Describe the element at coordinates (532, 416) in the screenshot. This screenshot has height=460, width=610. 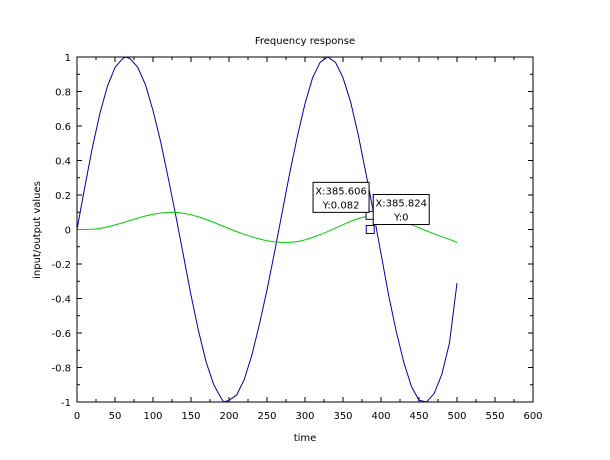
I see `x-tick-label: 600` at that location.